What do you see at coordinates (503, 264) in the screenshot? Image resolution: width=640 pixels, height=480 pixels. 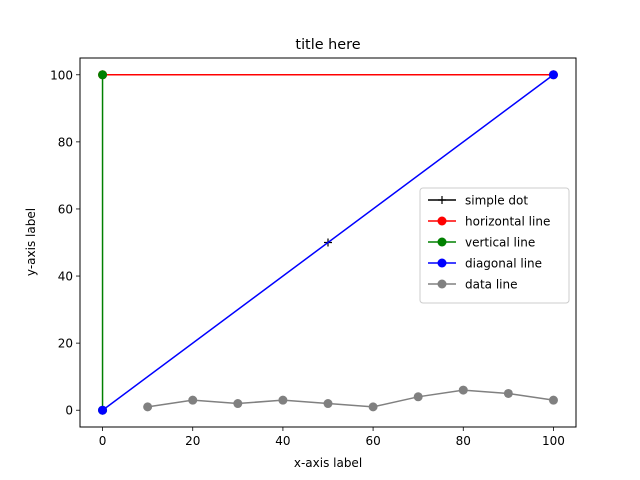 I see `legend-label: diagonal line` at bounding box center [503, 264].